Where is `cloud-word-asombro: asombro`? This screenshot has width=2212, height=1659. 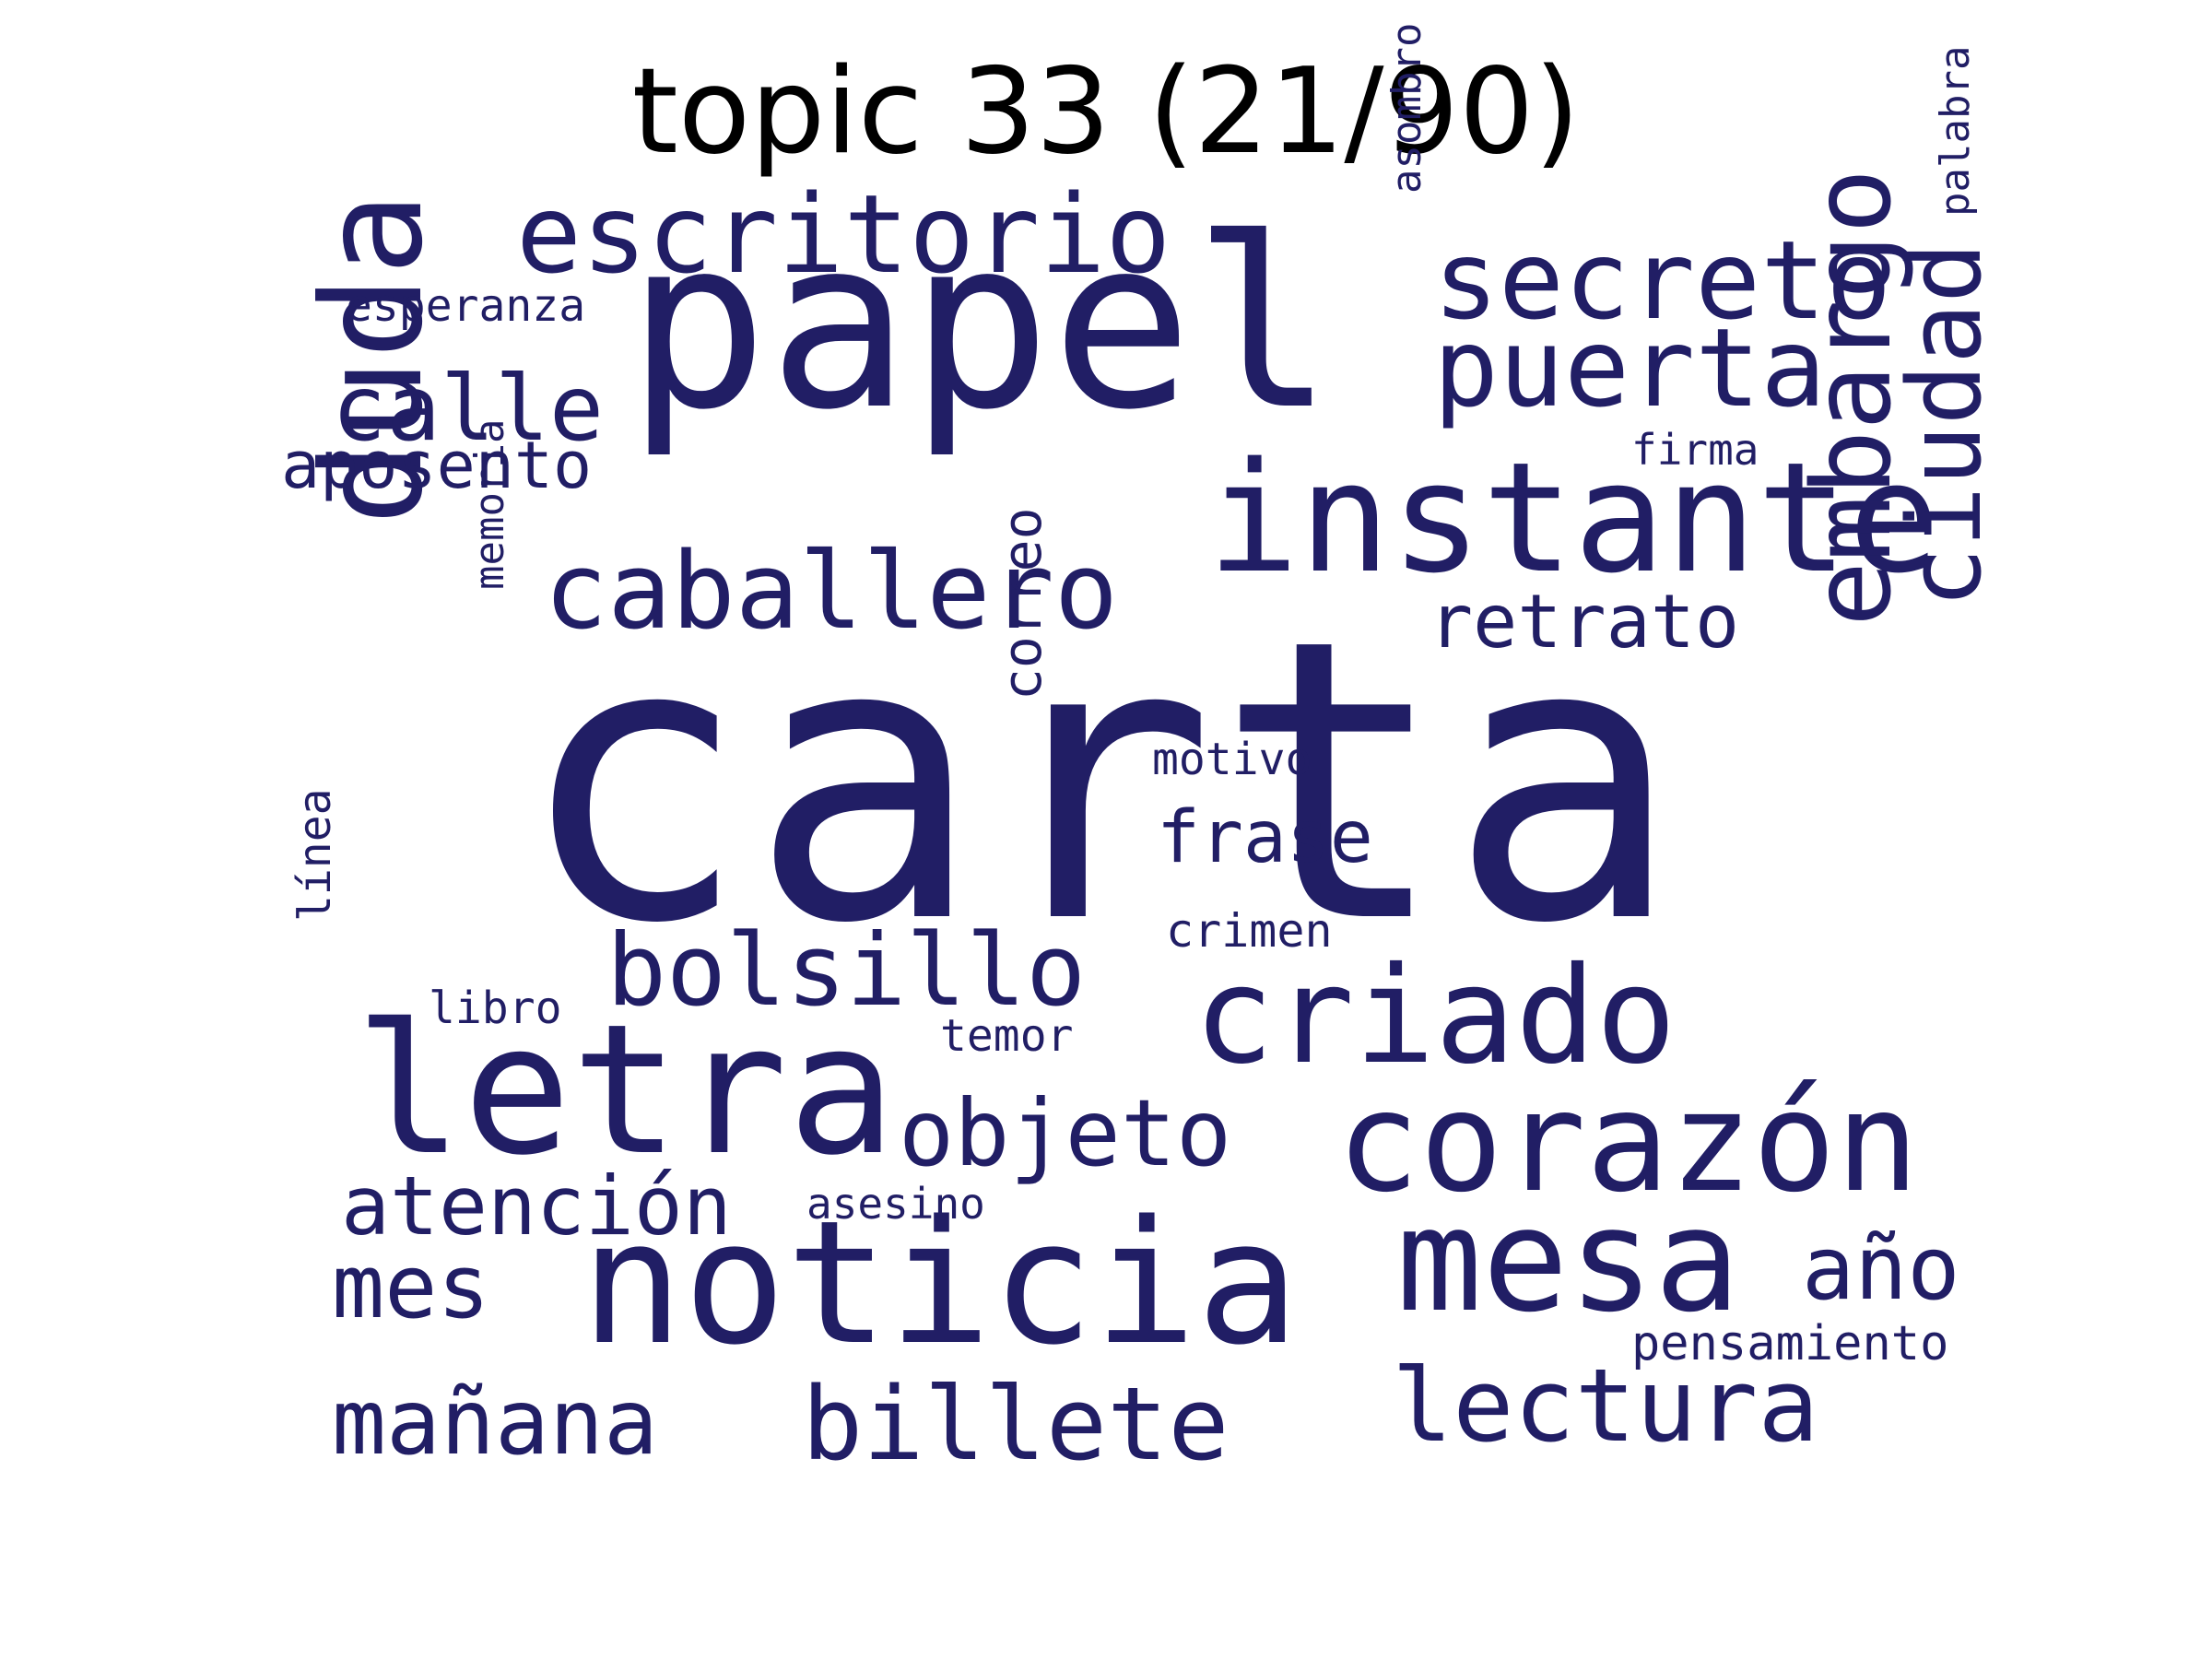 cloud-word-asombro: asombro is located at coordinates (1406, 108).